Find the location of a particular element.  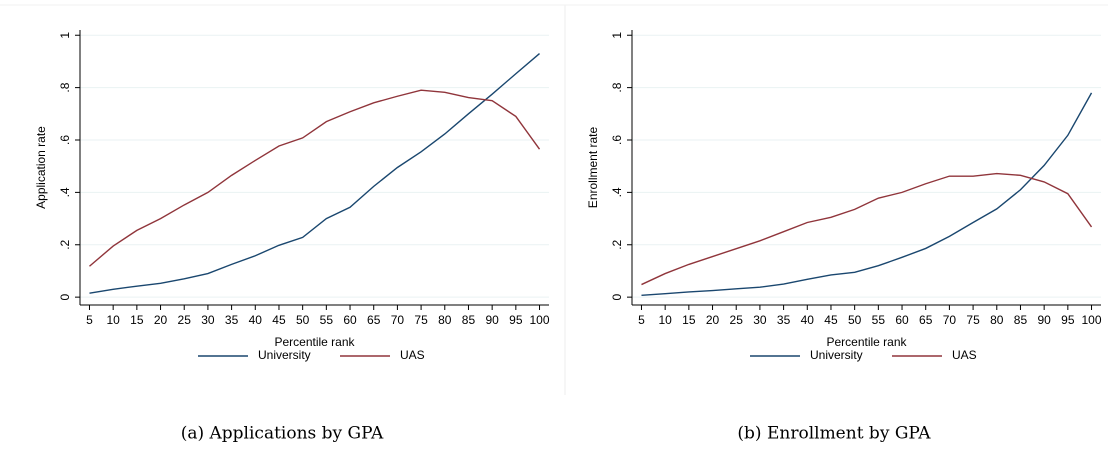

caption: (b) Enrollment by GPA is located at coordinates (834, 434).